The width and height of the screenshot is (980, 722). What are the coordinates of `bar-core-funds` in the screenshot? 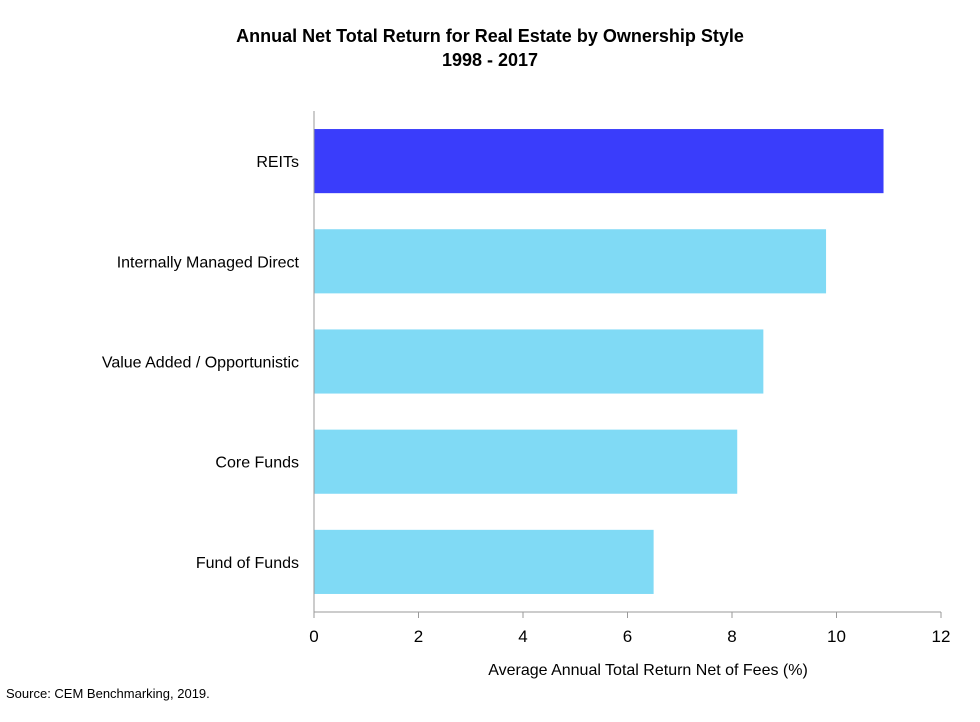 It's located at (526, 461).